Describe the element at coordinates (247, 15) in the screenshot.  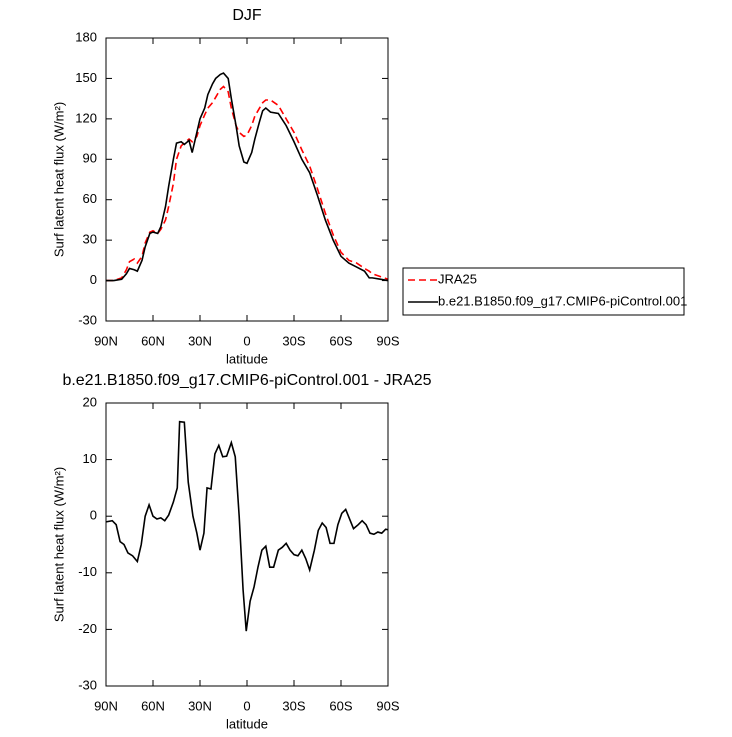
I see `chart-title: DJF` at that location.